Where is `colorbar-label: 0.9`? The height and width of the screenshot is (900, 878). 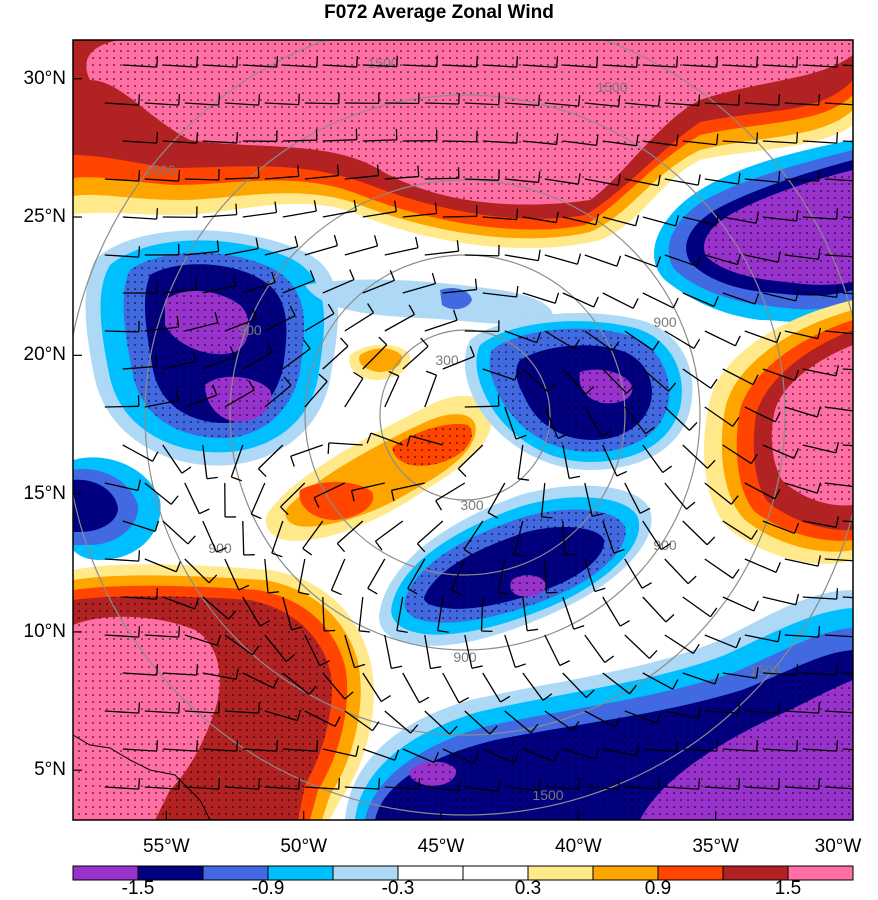 colorbar-label: 0.9 is located at coordinates (658, 888).